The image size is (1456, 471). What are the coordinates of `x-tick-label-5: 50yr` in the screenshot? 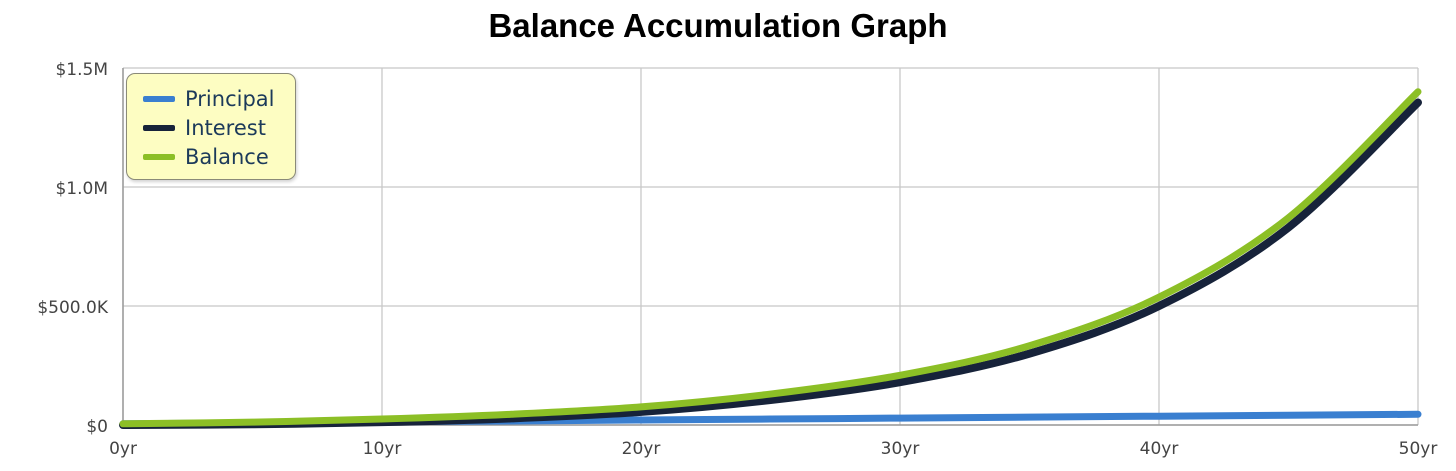 It's located at (1418, 449).